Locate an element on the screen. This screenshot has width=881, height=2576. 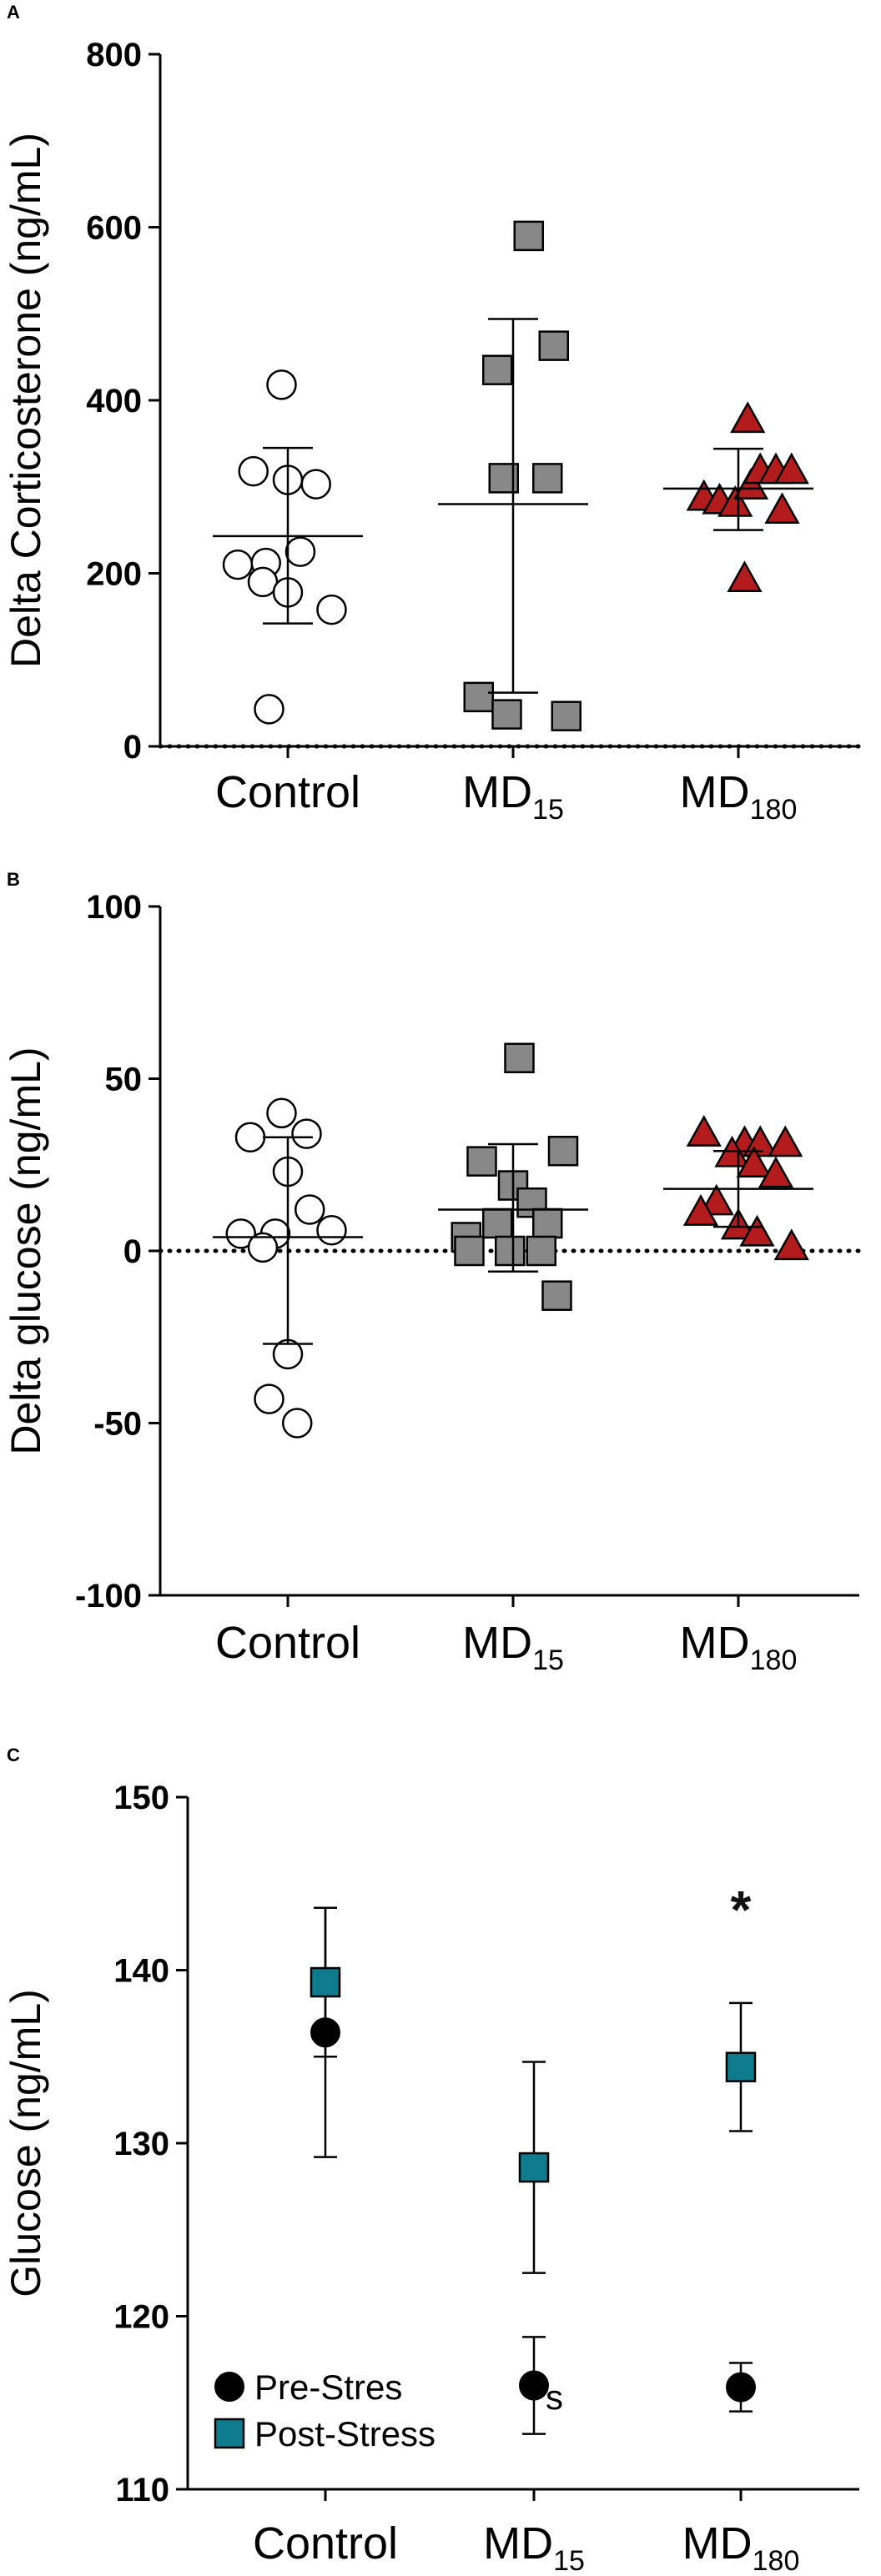
panel-c-y-axis-title: Glucose (ng/mL) is located at coordinates (26, 2143).